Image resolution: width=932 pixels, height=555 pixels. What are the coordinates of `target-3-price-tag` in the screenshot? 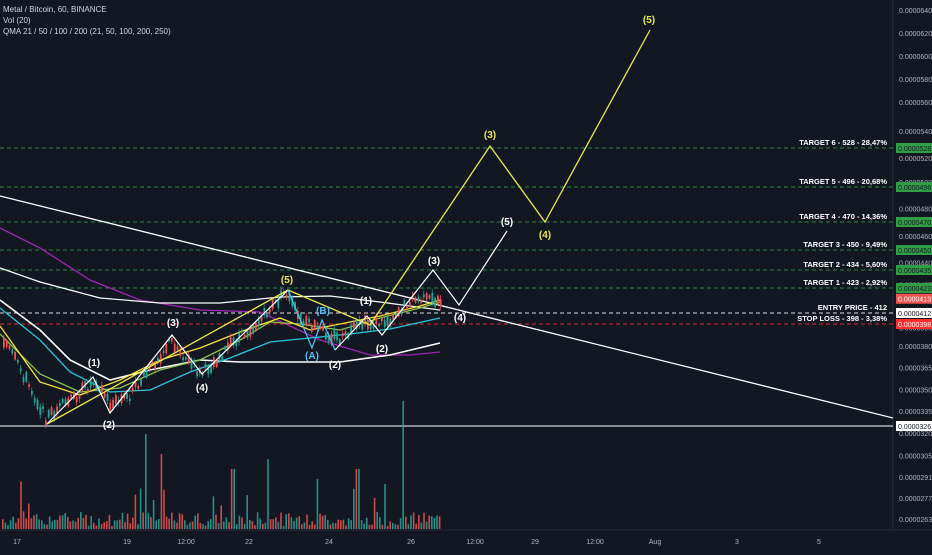 It's located at (914, 250).